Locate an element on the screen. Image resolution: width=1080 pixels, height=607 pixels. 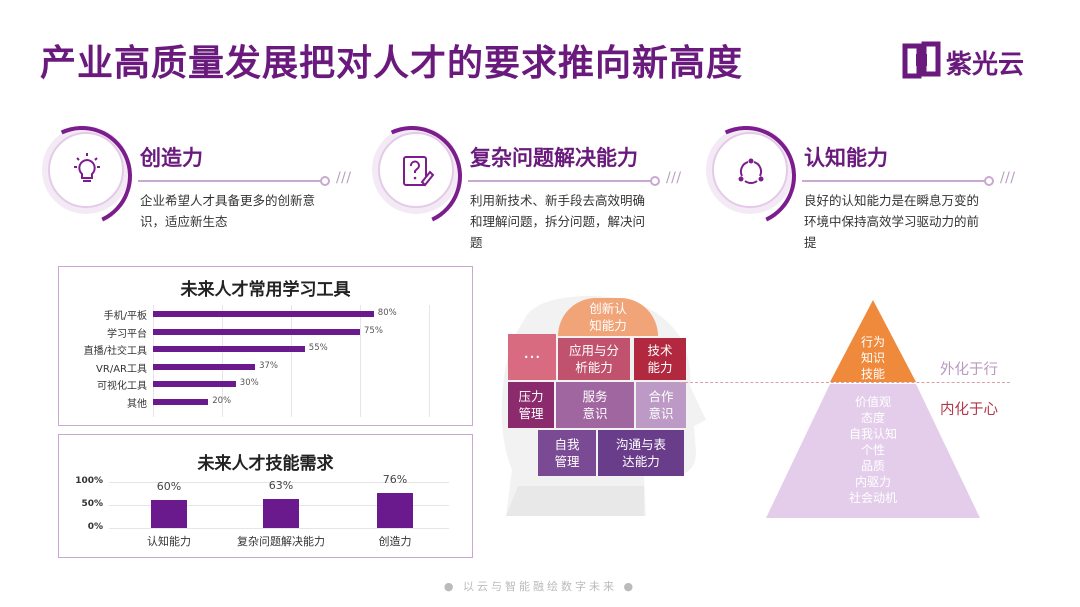
bar-value: 20% is located at coordinates (222, 400).